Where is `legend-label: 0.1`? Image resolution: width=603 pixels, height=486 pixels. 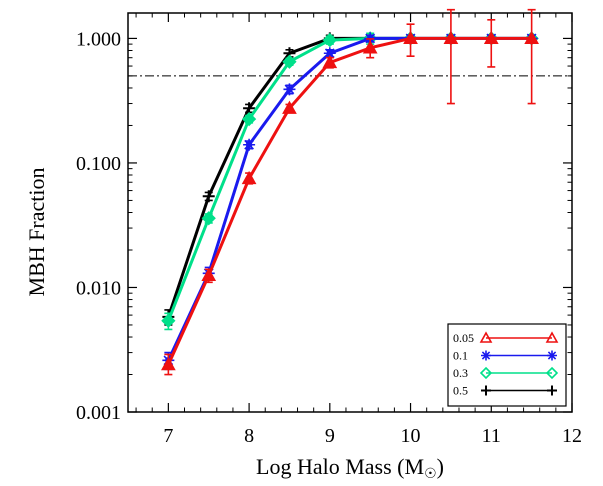 legend-label: 0.1 is located at coordinates (460, 356).